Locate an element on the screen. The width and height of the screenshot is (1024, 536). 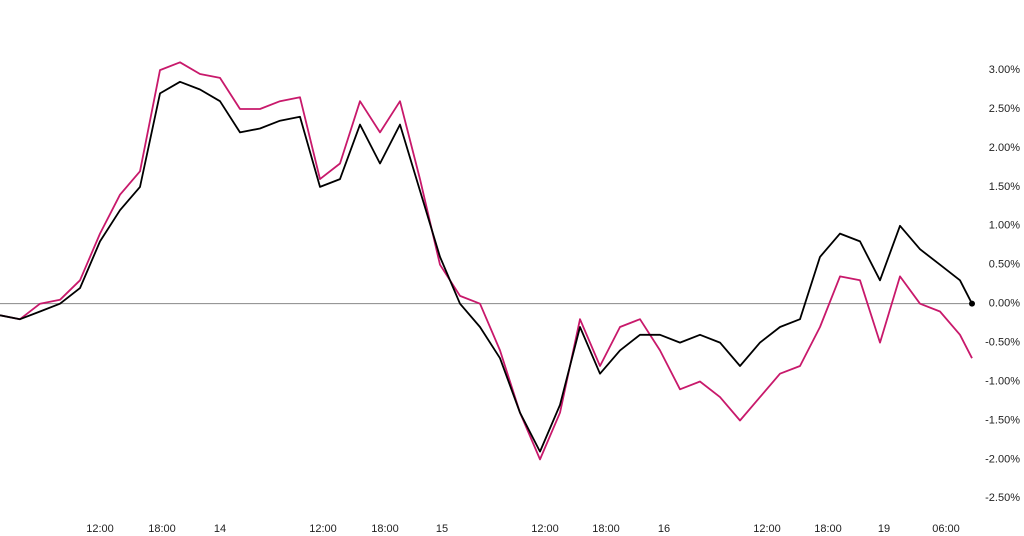
y-tick-label: 1.50% is located at coordinates (1004, 187).